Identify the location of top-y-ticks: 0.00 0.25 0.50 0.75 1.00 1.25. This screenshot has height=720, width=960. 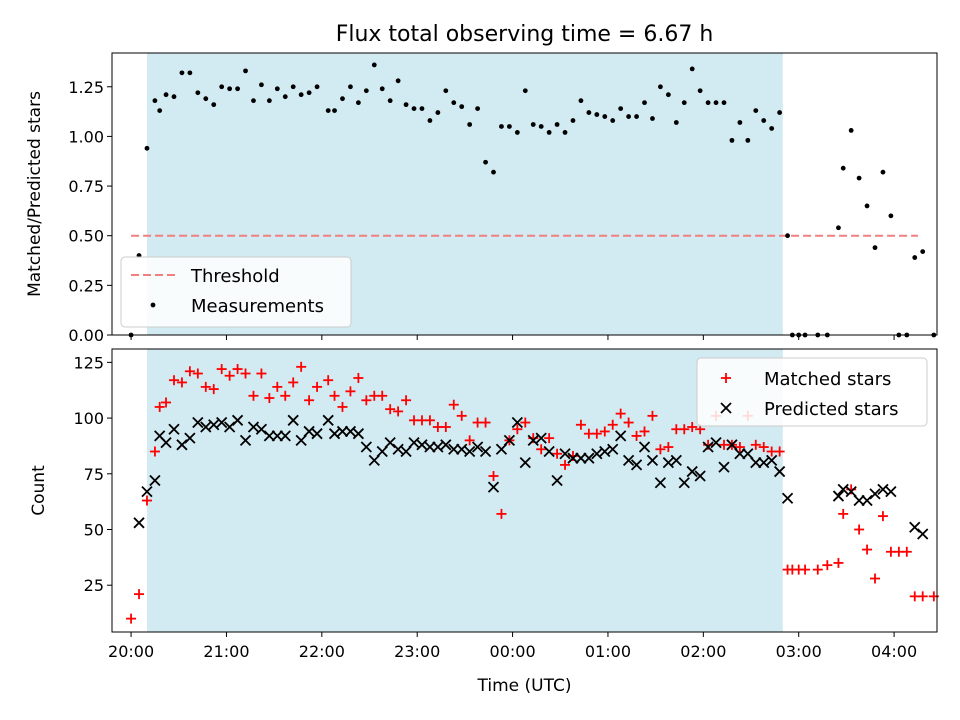
(90, 211).